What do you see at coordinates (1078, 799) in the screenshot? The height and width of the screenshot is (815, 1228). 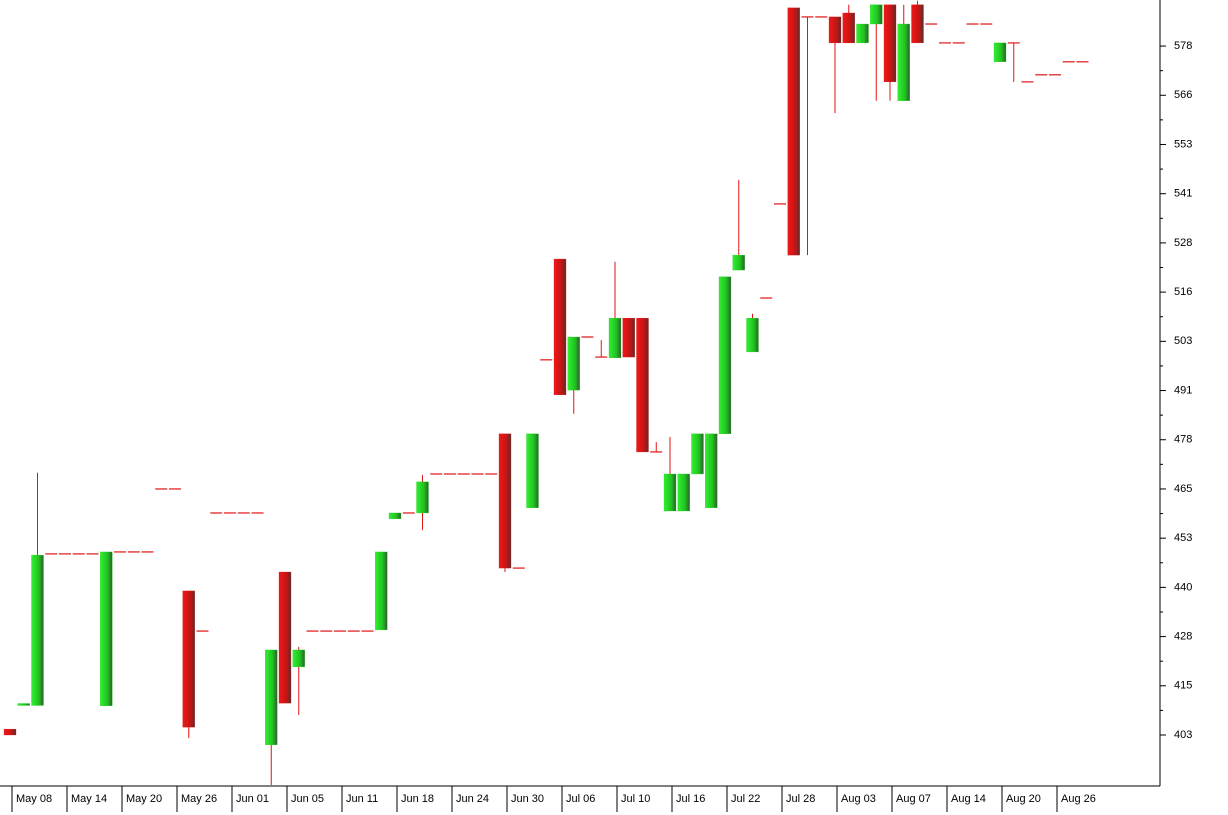 I see `x-tick-label: Aug 26` at bounding box center [1078, 799].